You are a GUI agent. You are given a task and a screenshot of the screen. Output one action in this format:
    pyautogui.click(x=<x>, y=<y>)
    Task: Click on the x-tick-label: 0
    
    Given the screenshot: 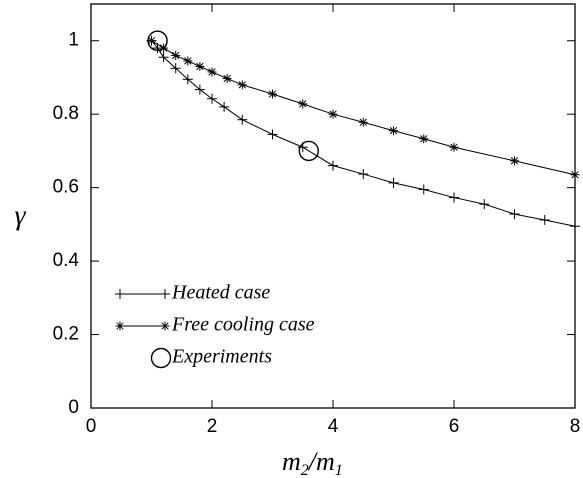 What is the action you would take?
    pyautogui.click(x=91, y=426)
    